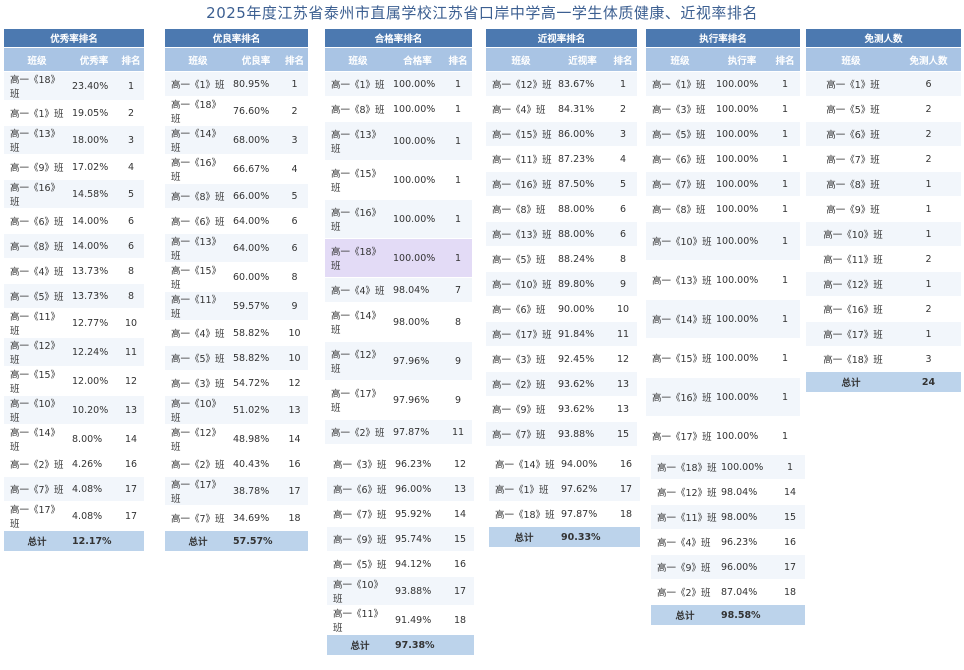 The width and height of the screenshot is (964, 670). What do you see at coordinates (417, 361) in the screenshot?
I see `table-cell: 97.96%` at bounding box center [417, 361].